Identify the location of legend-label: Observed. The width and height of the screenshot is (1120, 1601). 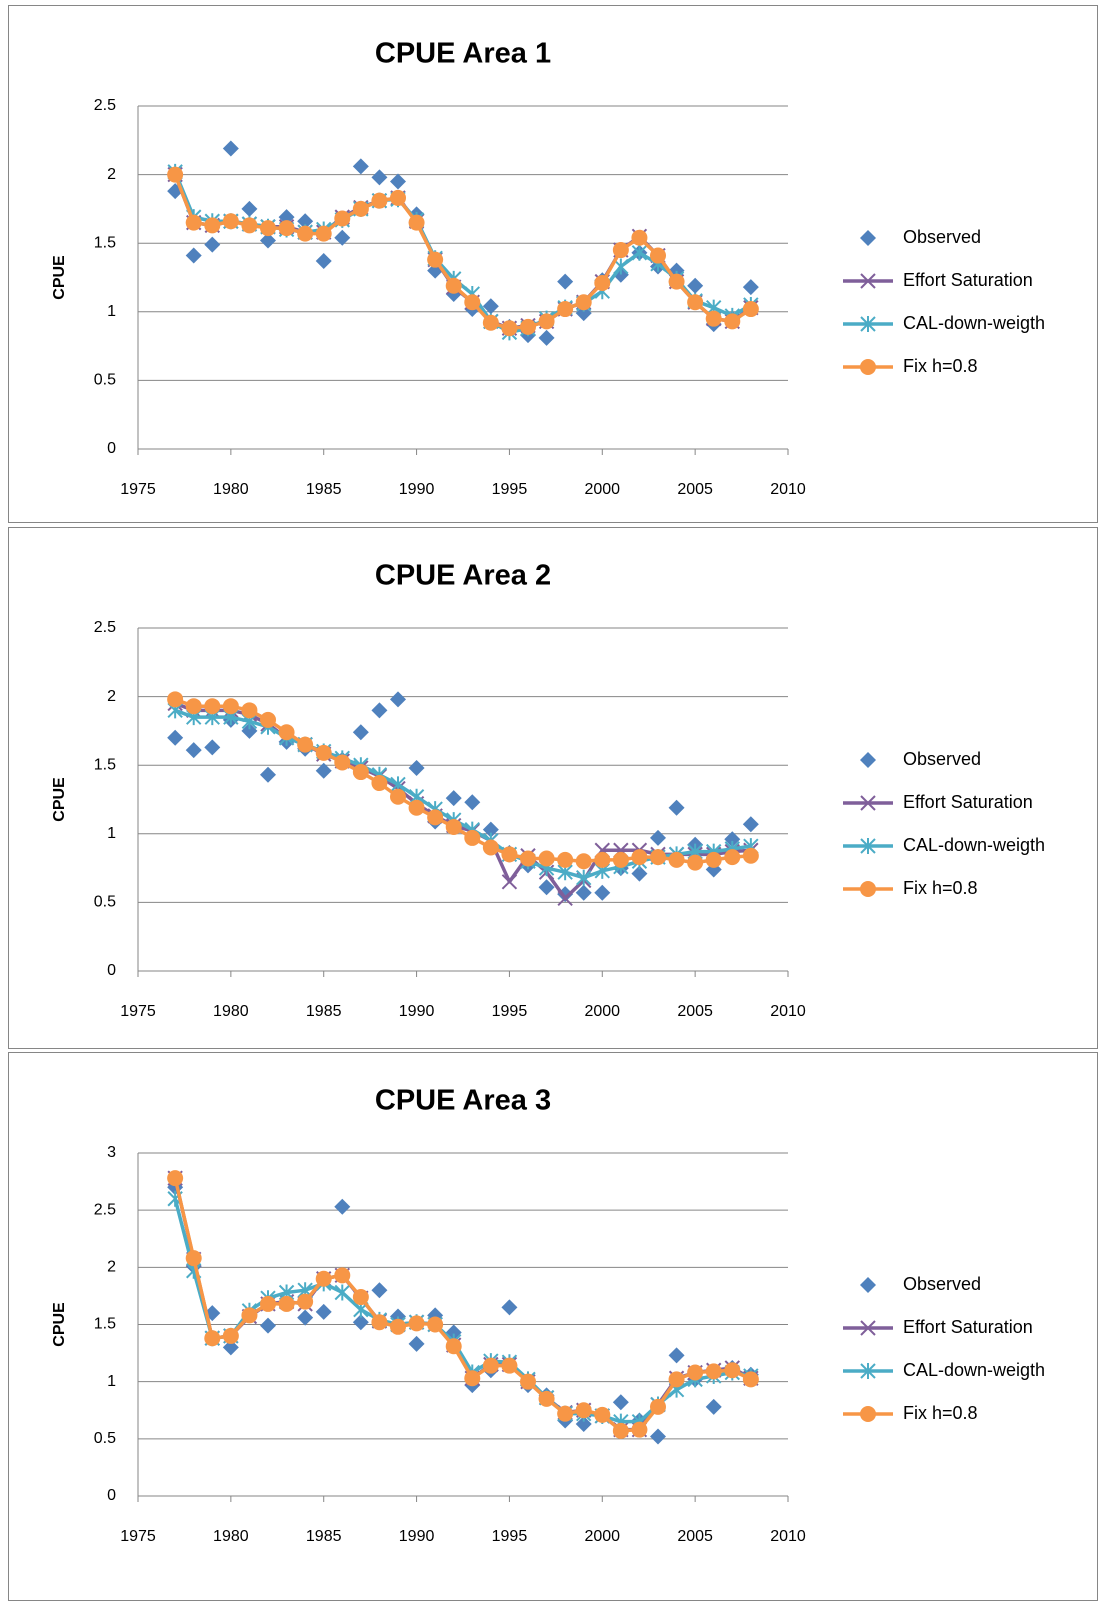
(942, 759).